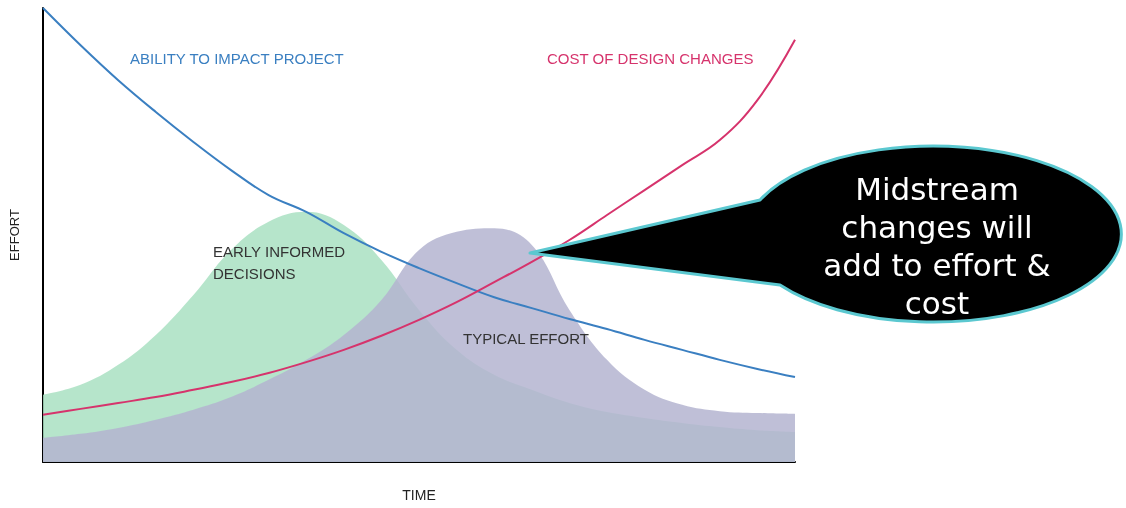 This screenshot has height=508, width=1126. What do you see at coordinates (419, 495) in the screenshot?
I see `x-axis-title: TIME` at bounding box center [419, 495].